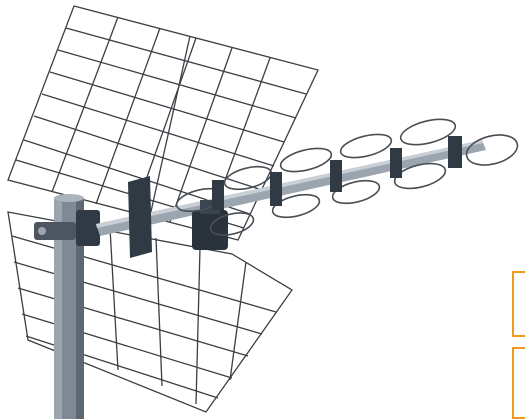 This screenshot has height=419, width=525. What do you see at coordinates (337, 173) in the screenshot?
I see `director-clips` at bounding box center [337, 173].